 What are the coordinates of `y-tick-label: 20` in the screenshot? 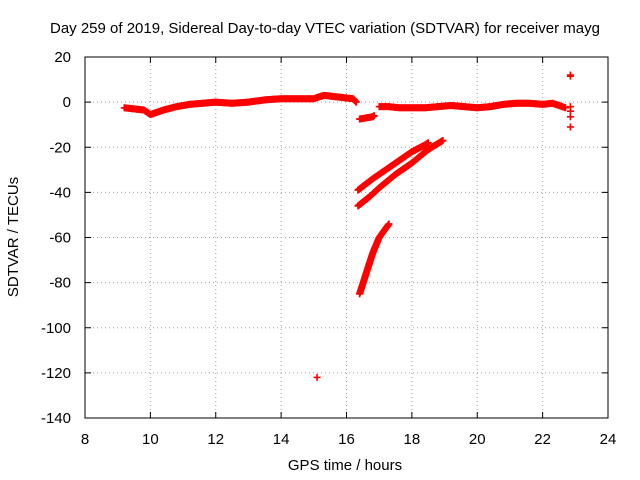 It's located at (62, 57).